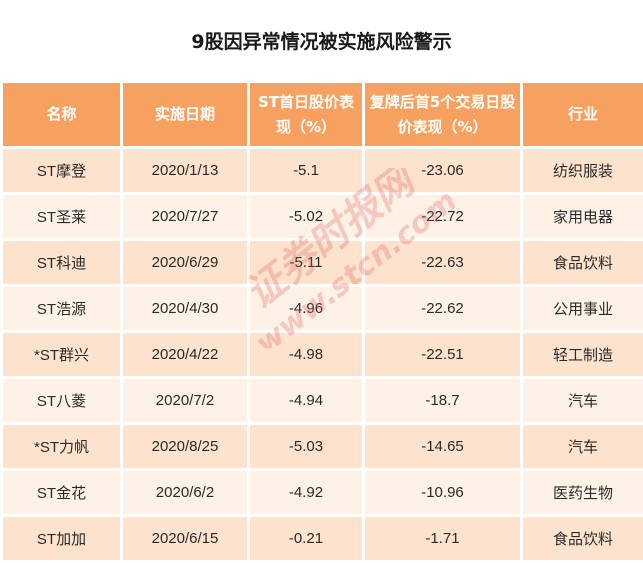  What do you see at coordinates (306, 262) in the screenshot?
I see `cell-st-day-change: -5.11` at bounding box center [306, 262].